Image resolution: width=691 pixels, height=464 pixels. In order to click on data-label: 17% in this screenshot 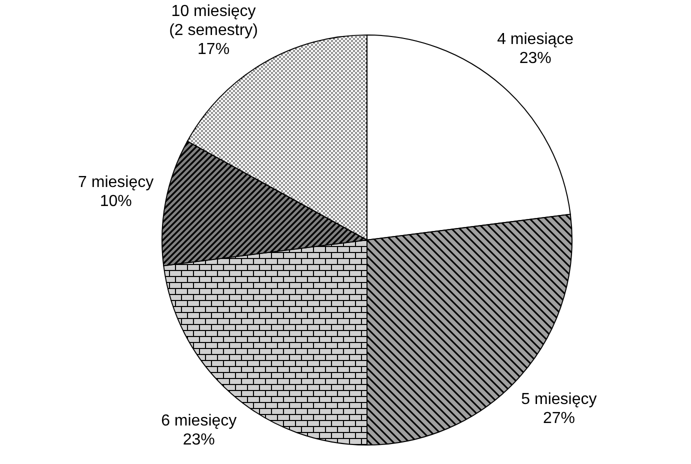, I will do `click(214, 49)`.